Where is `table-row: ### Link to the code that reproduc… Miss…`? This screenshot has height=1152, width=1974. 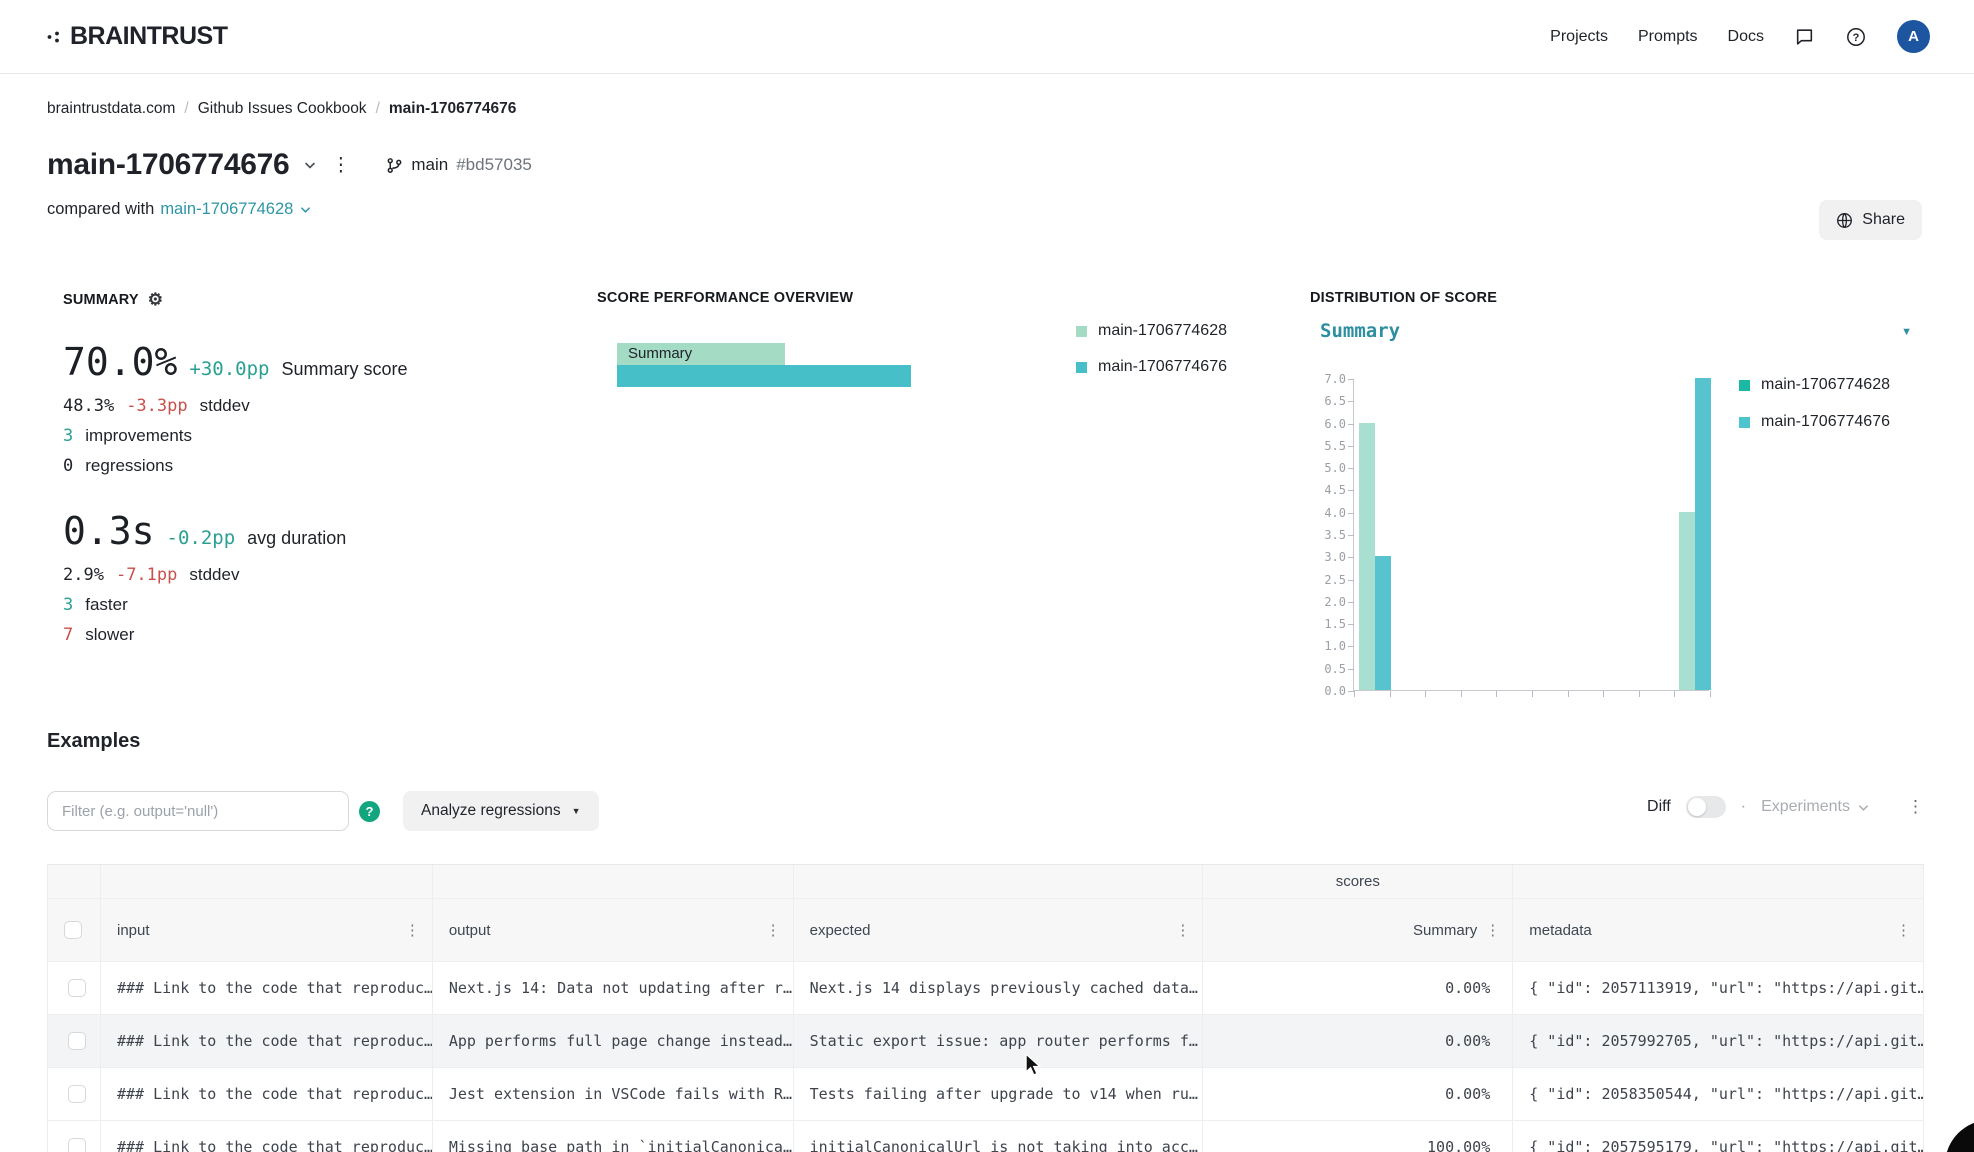 table-row: ### Link to the code that reproduc… Miss… is located at coordinates (986, 1136).